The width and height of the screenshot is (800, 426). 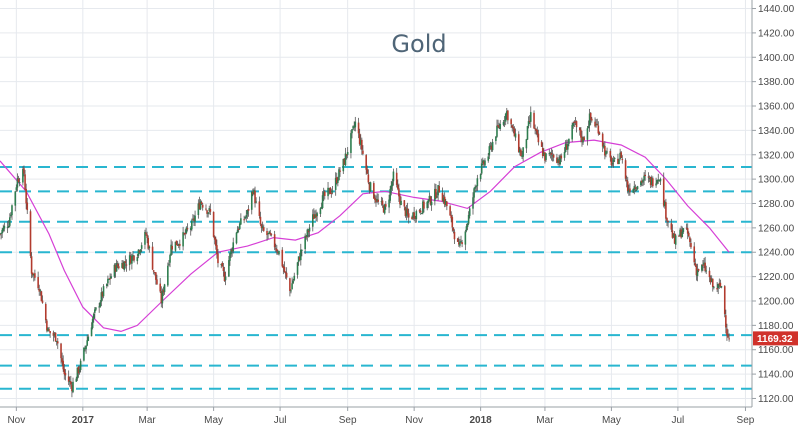 What do you see at coordinates (418, 44) in the screenshot?
I see `chart-title: Gold` at bounding box center [418, 44].